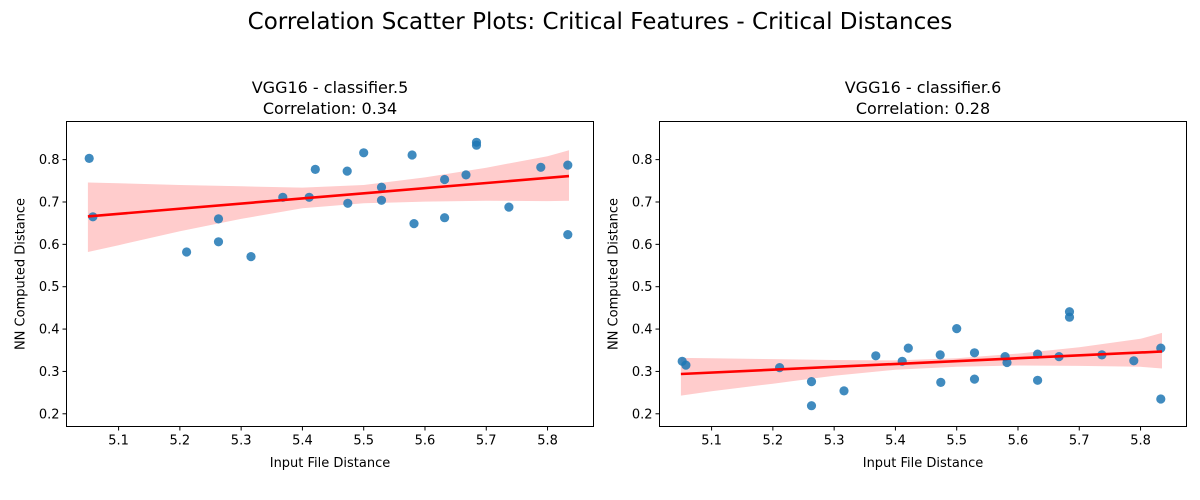 This screenshot has height=500, width=1200. I want to click on chart-subtitle: Correlation: 0.28, so click(923, 108).